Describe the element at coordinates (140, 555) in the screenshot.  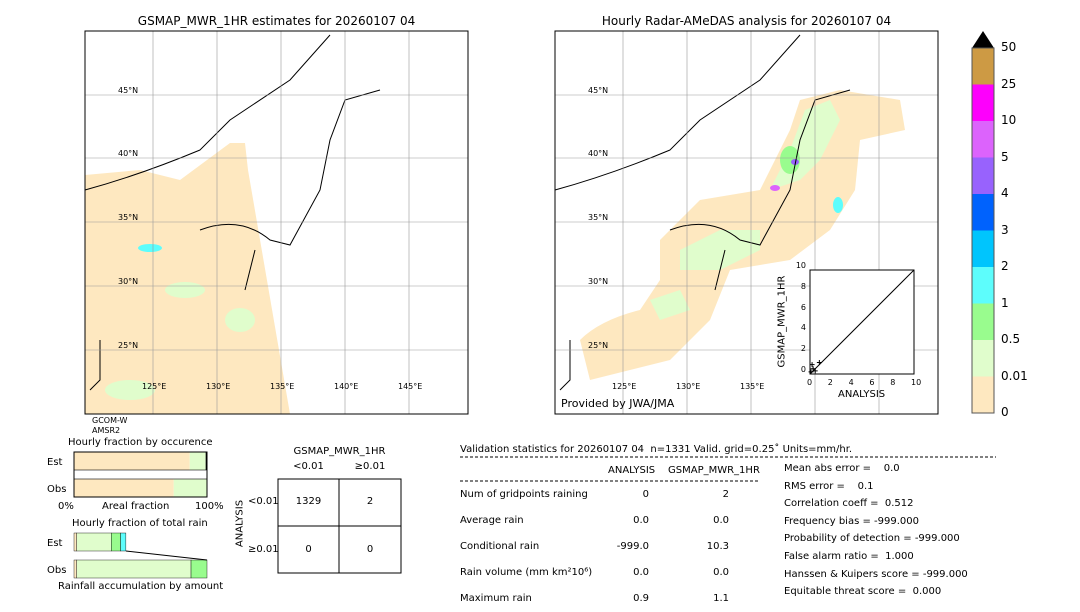
I see `rain-fraction-bars` at that location.